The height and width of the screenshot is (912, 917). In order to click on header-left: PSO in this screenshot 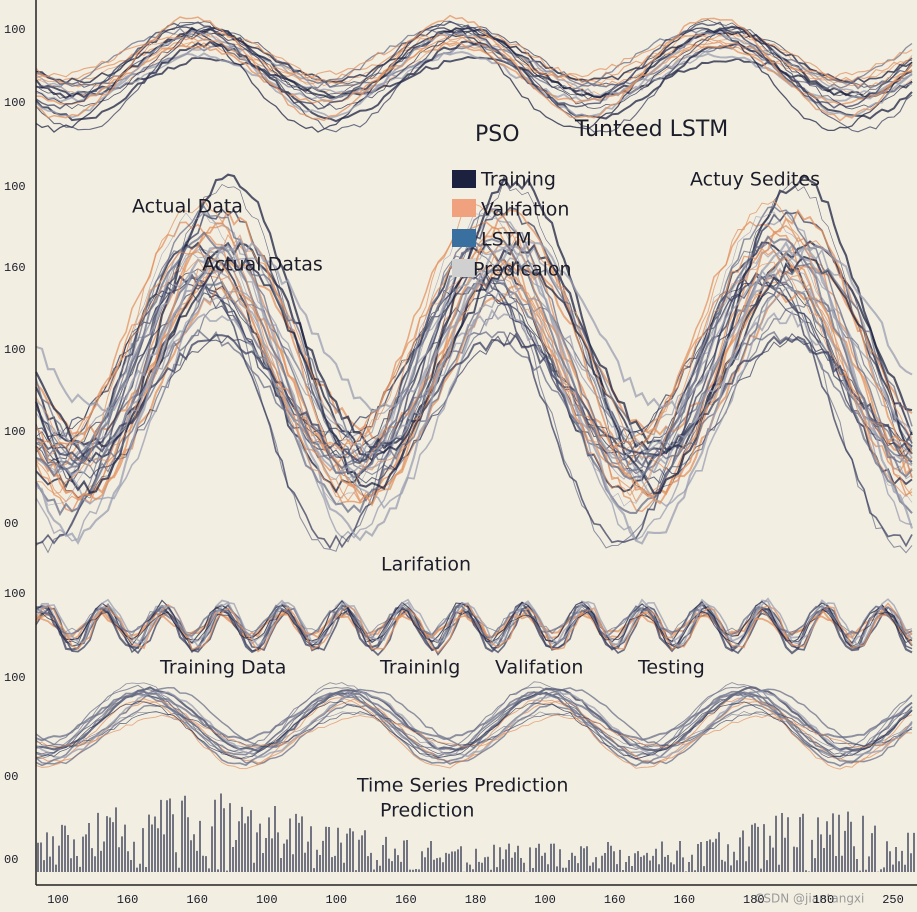, I will do `click(497, 134)`.